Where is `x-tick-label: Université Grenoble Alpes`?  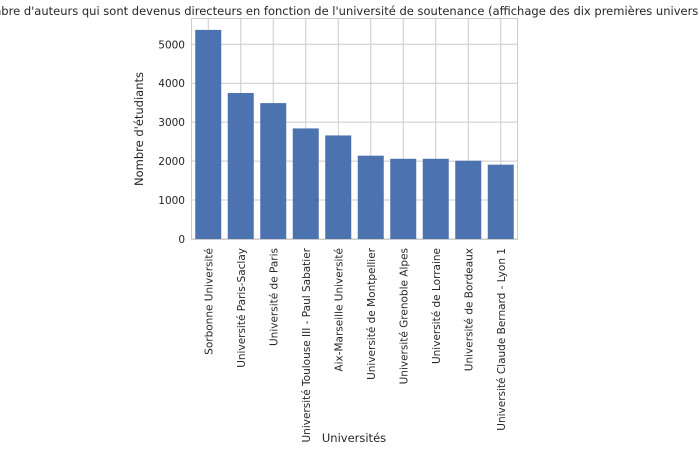 x-tick-label: Université Grenoble Alpes is located at coordinates (404, 316).